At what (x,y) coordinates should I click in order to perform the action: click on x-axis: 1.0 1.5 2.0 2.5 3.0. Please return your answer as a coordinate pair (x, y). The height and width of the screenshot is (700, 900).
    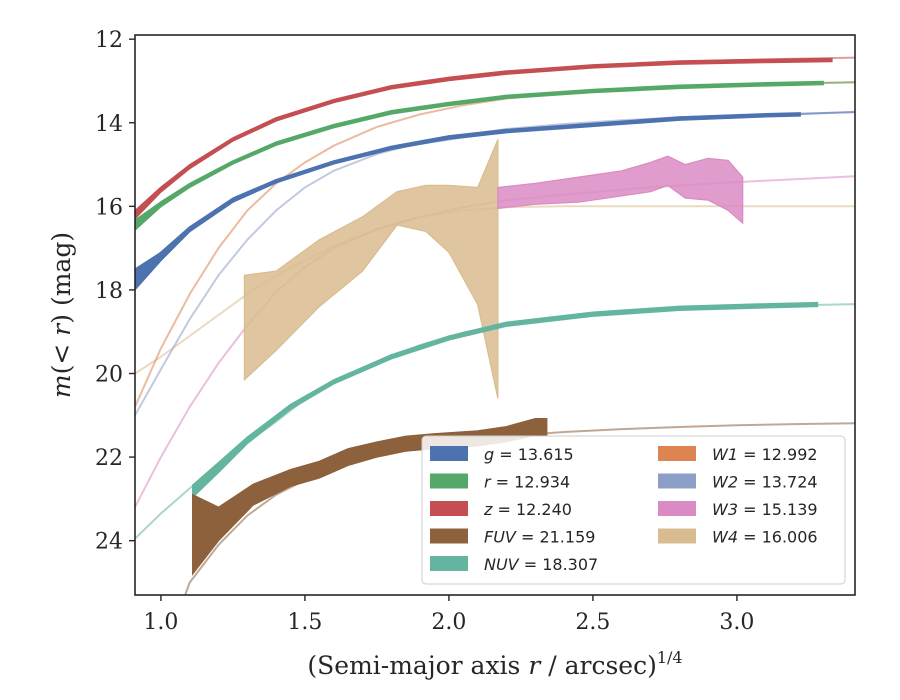
    Looking at the image, I should click on (448, 615).